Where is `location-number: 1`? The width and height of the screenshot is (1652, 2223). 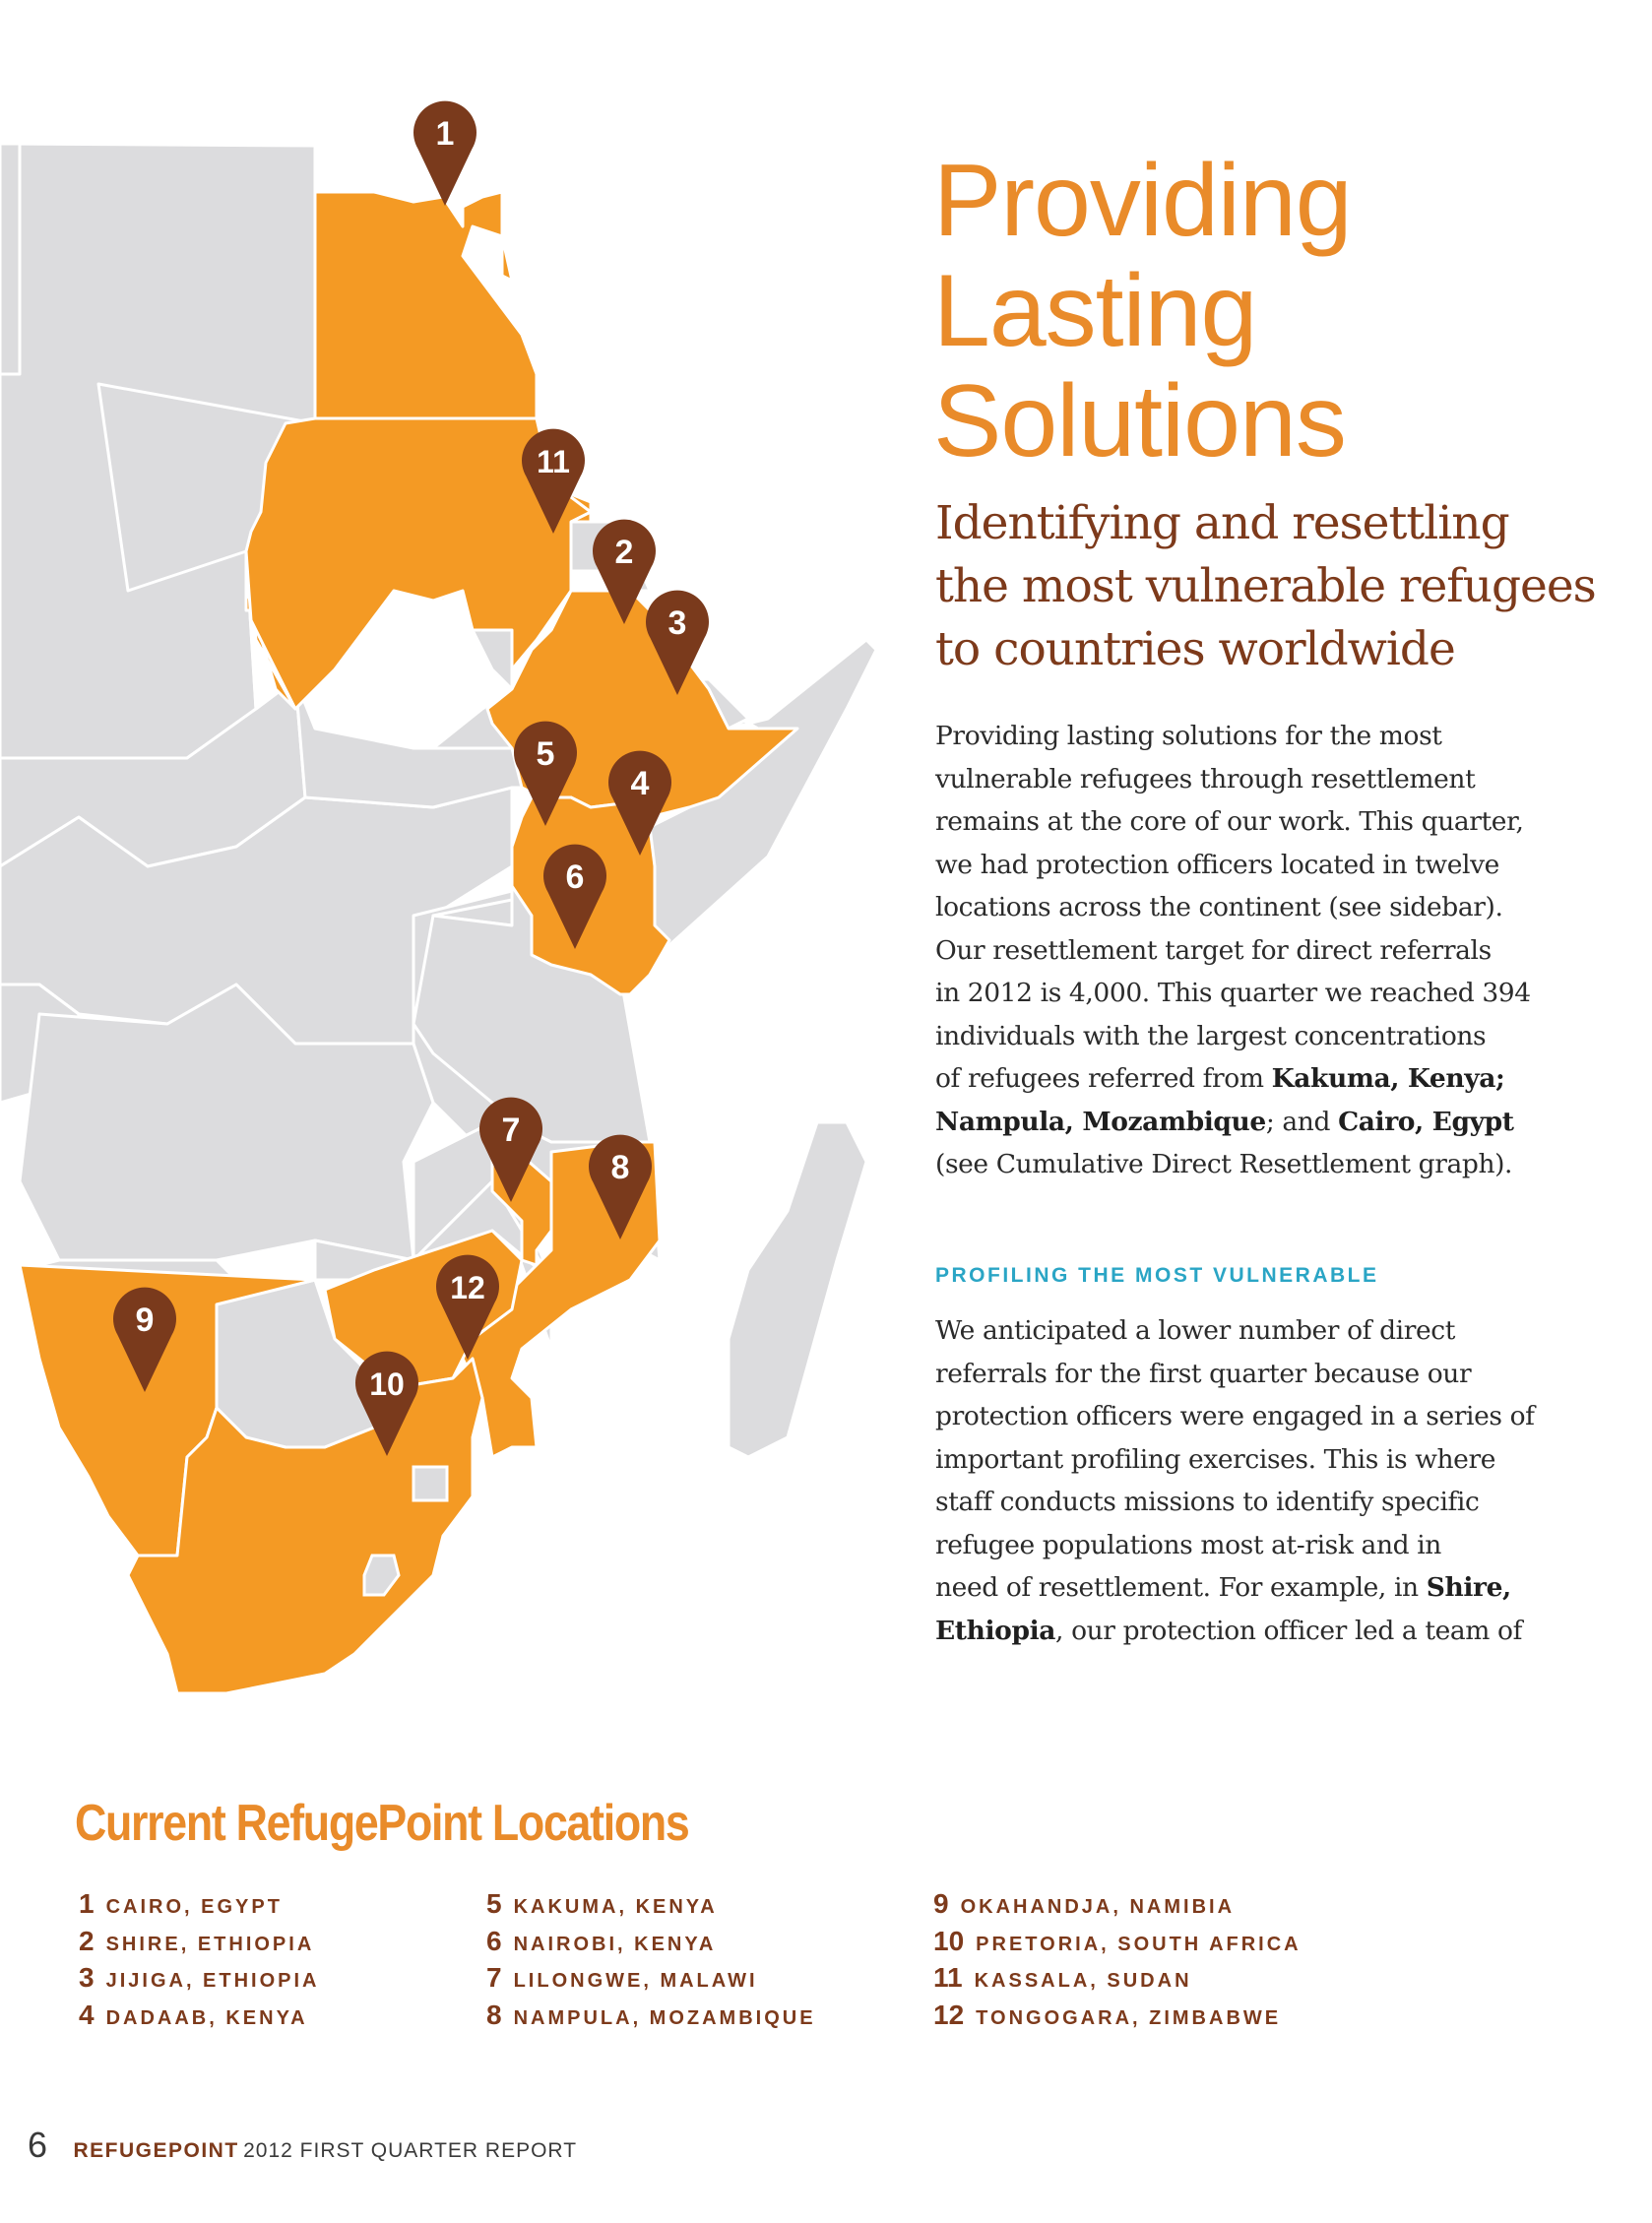 location-number: 1 is located at coordinates (87, 1903).